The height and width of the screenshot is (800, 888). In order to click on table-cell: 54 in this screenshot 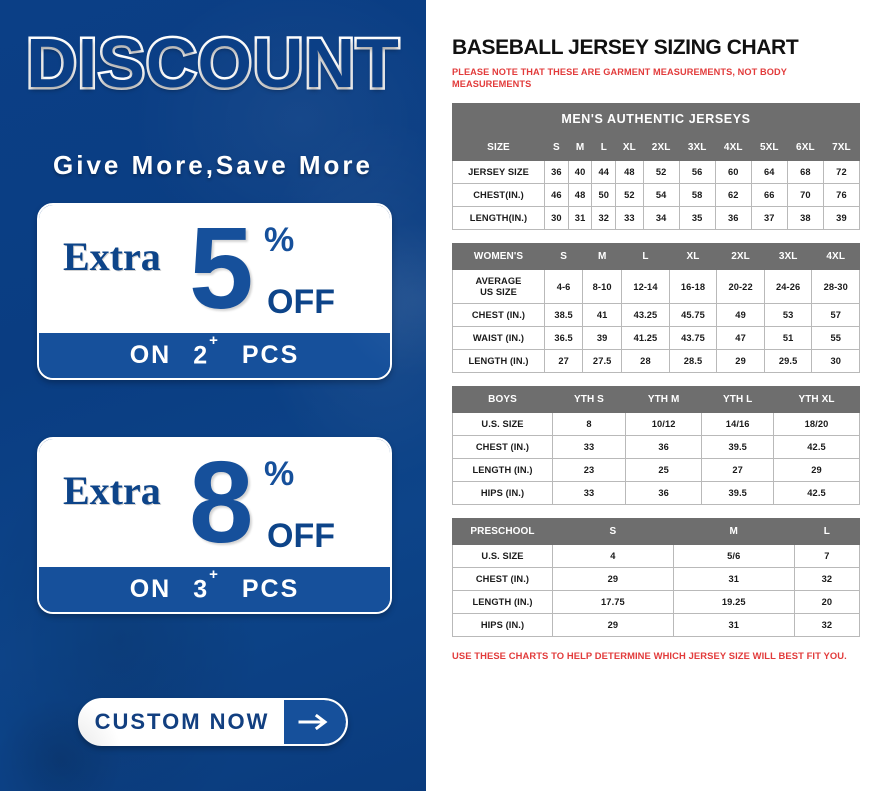, I will do `click(661, 194)`.